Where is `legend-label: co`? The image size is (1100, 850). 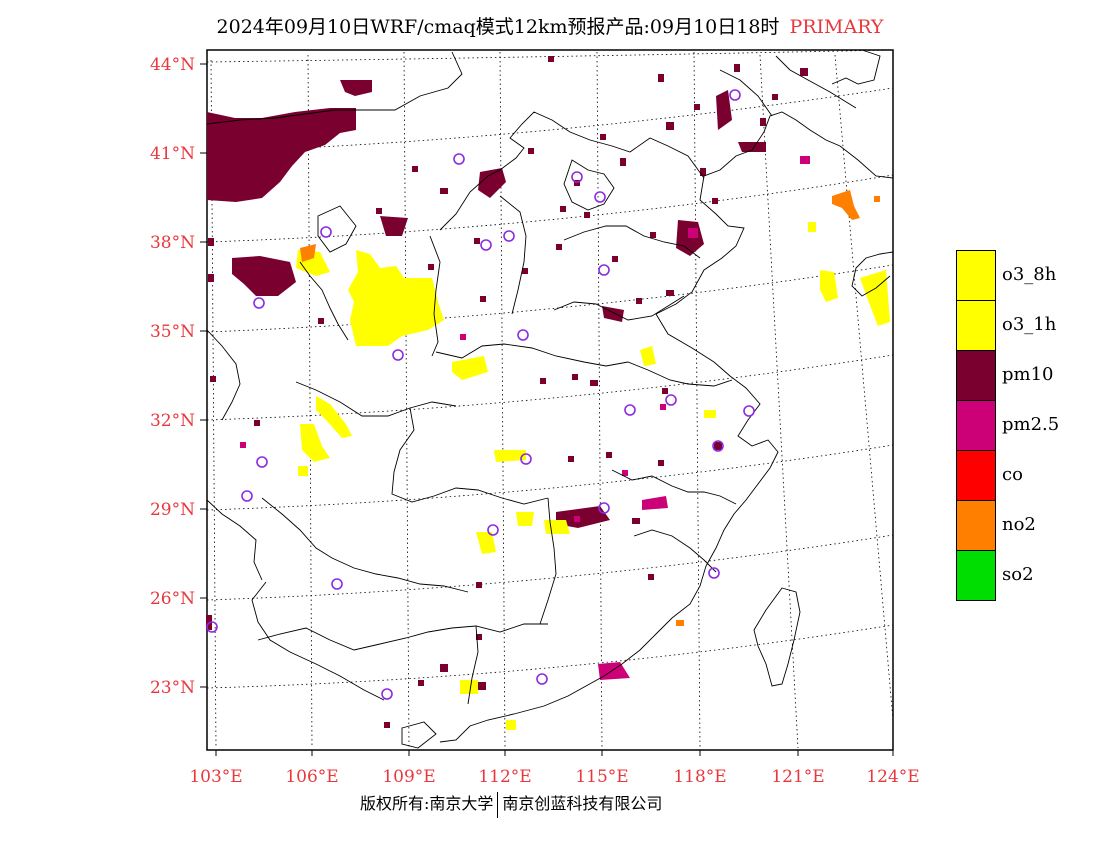
legend-label: co is located at coordinates (1012, 474).